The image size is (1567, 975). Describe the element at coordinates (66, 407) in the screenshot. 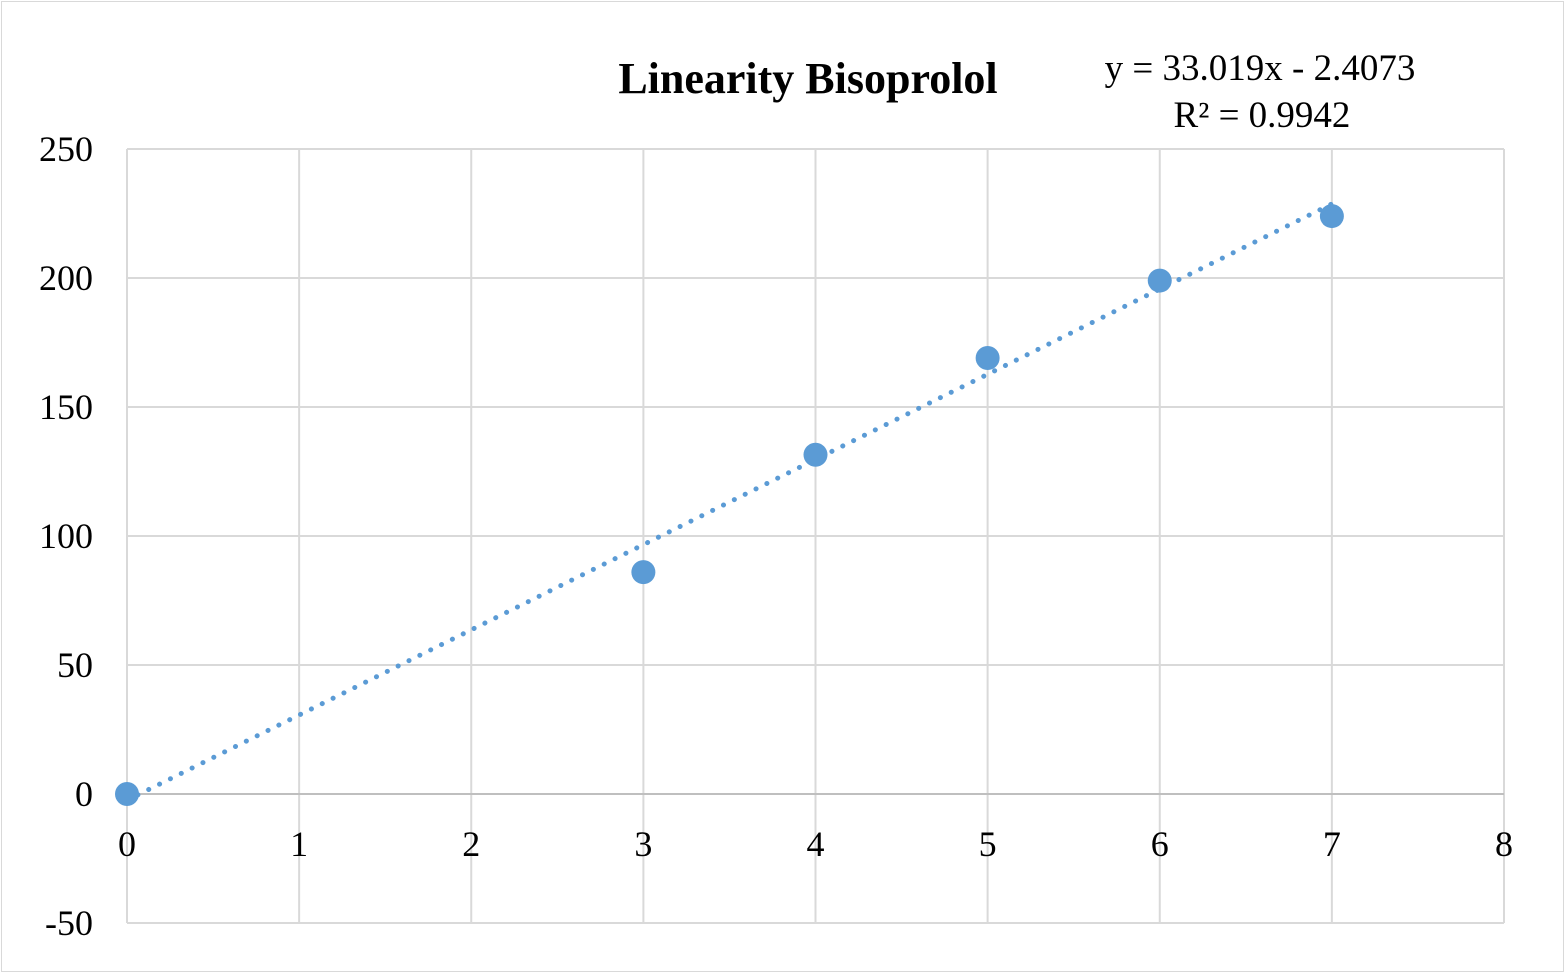

I see `y-tick-label: 150` at that location.